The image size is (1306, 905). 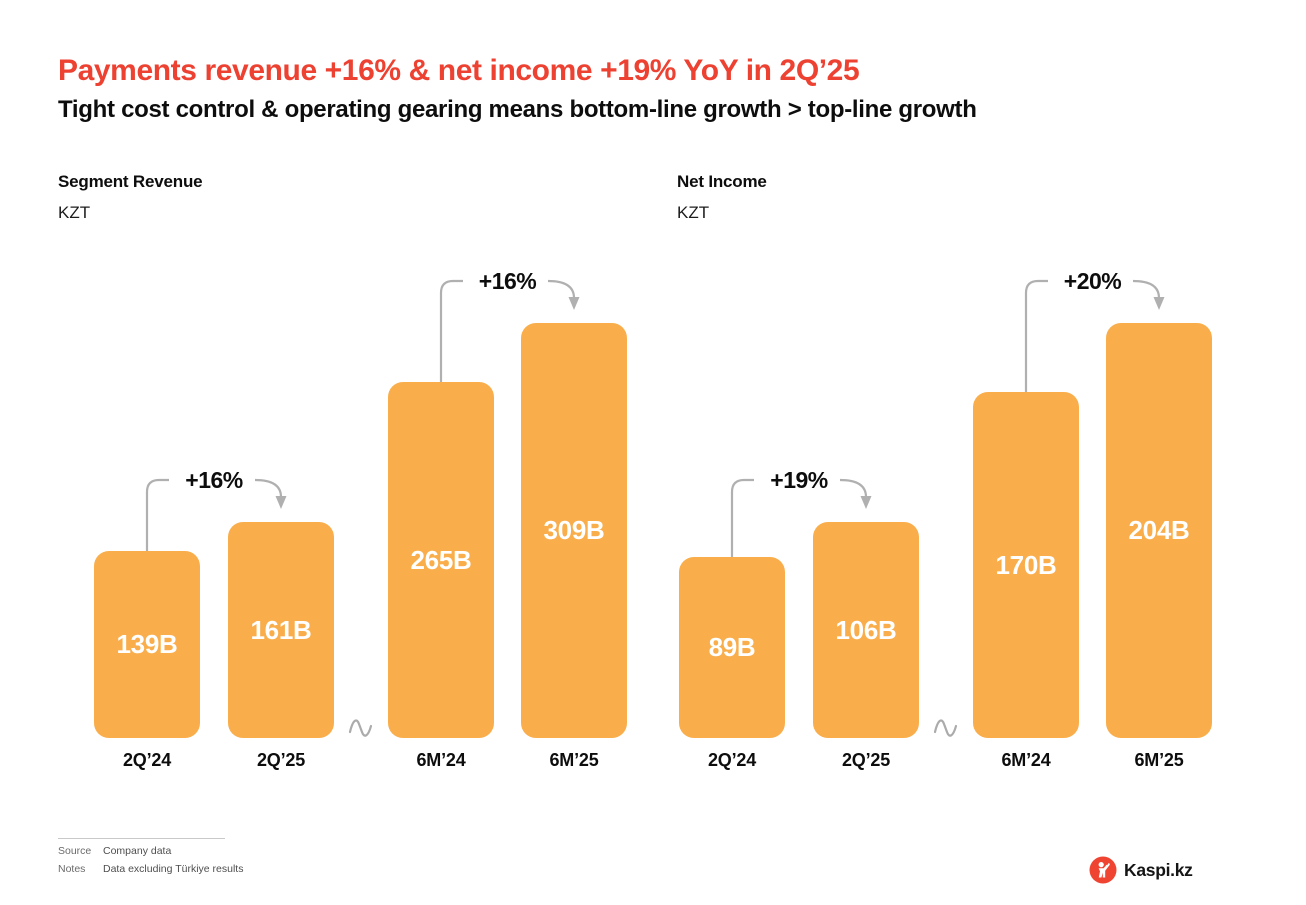 I want to click on bar-value-label: 106B, so click(x=866, y=629).